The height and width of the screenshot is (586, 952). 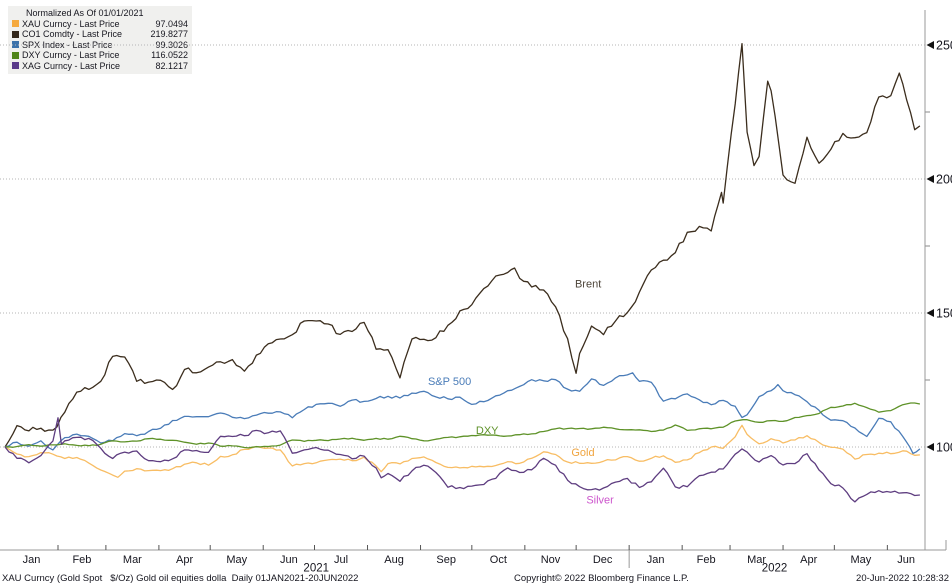 What do you see at coordinates (498, 560) in the screenshot?
I see `x-axis-month-label: Oct` at bounding box center [498, 560].